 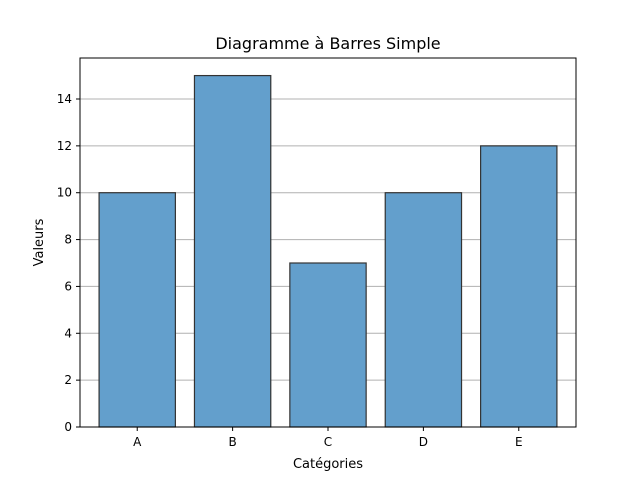 What do you see at coordinates (68, 286) in the screenshot?
I see `y-tick-label: 6` at bounding box center [68, 286].